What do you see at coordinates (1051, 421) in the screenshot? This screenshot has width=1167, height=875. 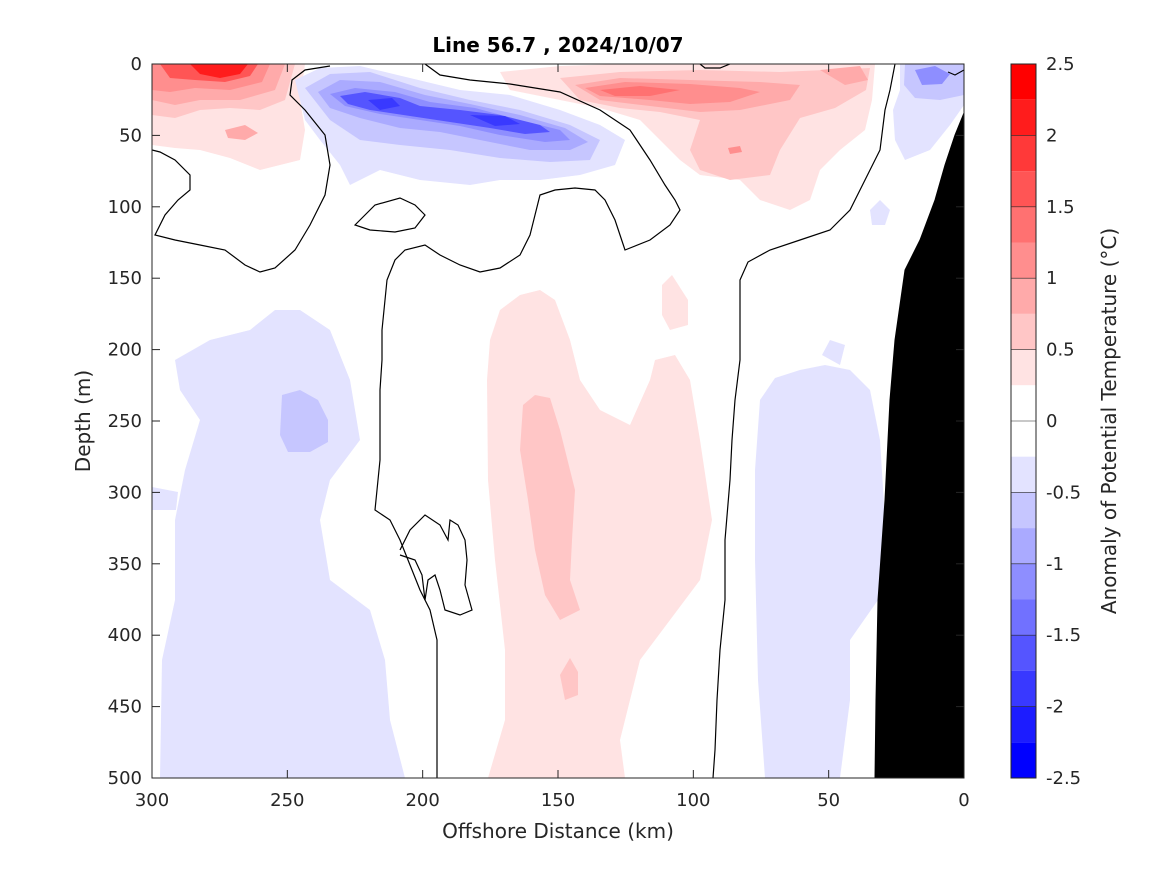 I see `colorbar-tick-label: 0` at bounding box center [1051, 421].